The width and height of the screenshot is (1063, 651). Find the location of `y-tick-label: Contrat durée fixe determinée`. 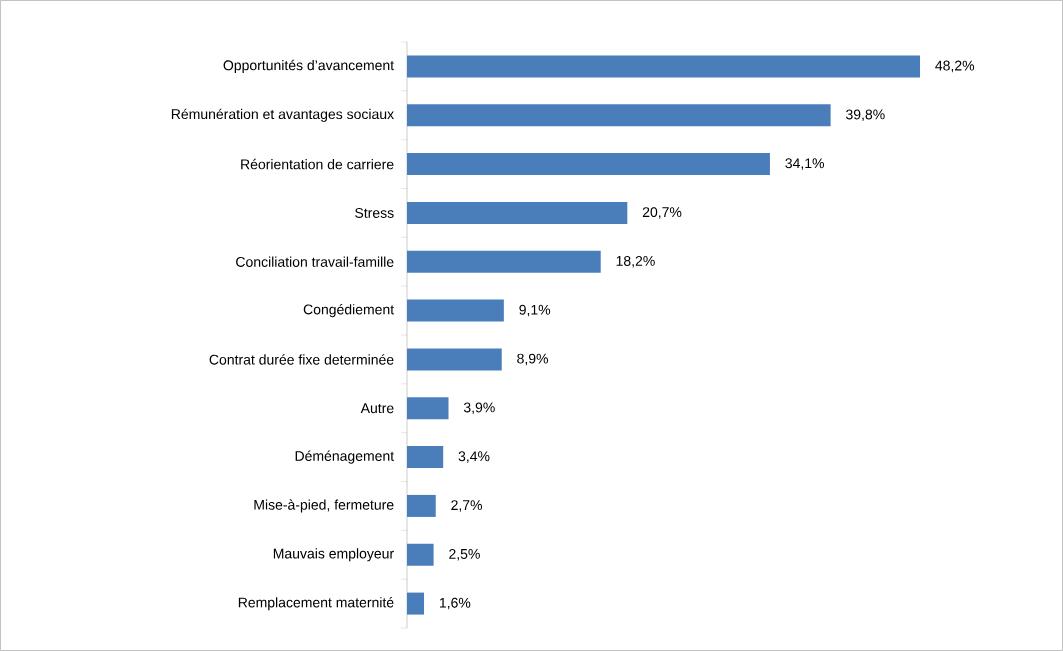

y-tick-label: Contrat durée fixe determinée is located at coordinates (301, 359).